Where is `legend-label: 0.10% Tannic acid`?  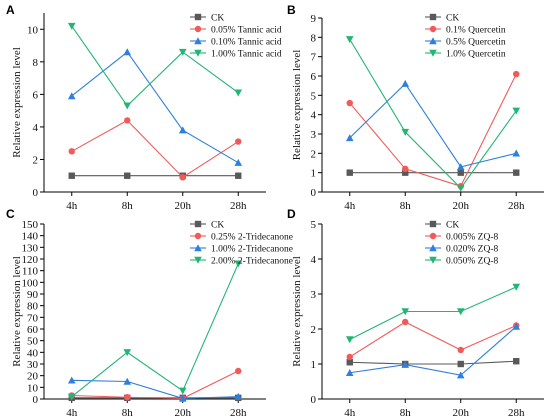
legend-label: 0.10% Tannic acid is located at coordinates (246, 43).